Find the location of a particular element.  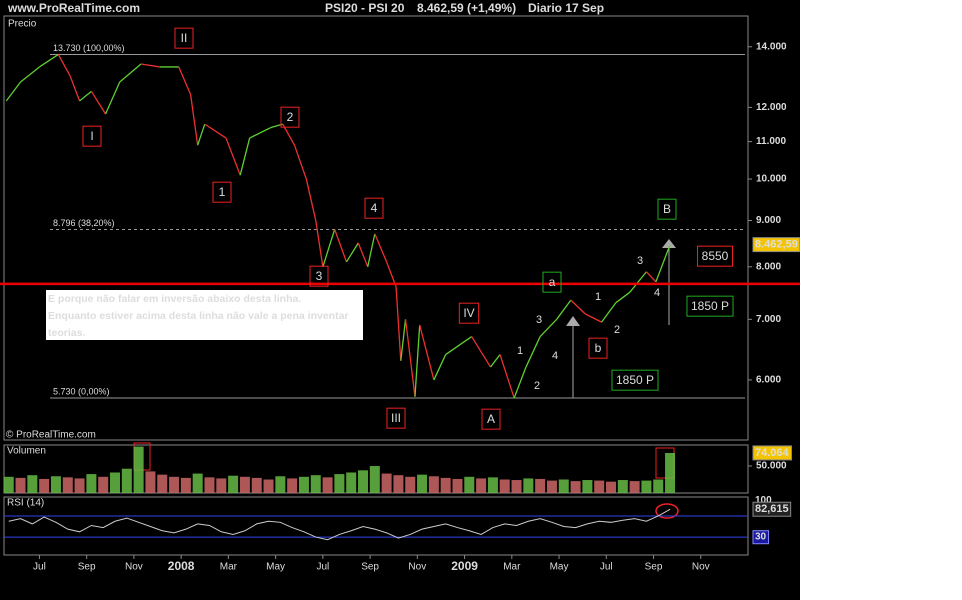

fib-level-label: 5.730 (0,00%) is located at coordinates (81, 391).